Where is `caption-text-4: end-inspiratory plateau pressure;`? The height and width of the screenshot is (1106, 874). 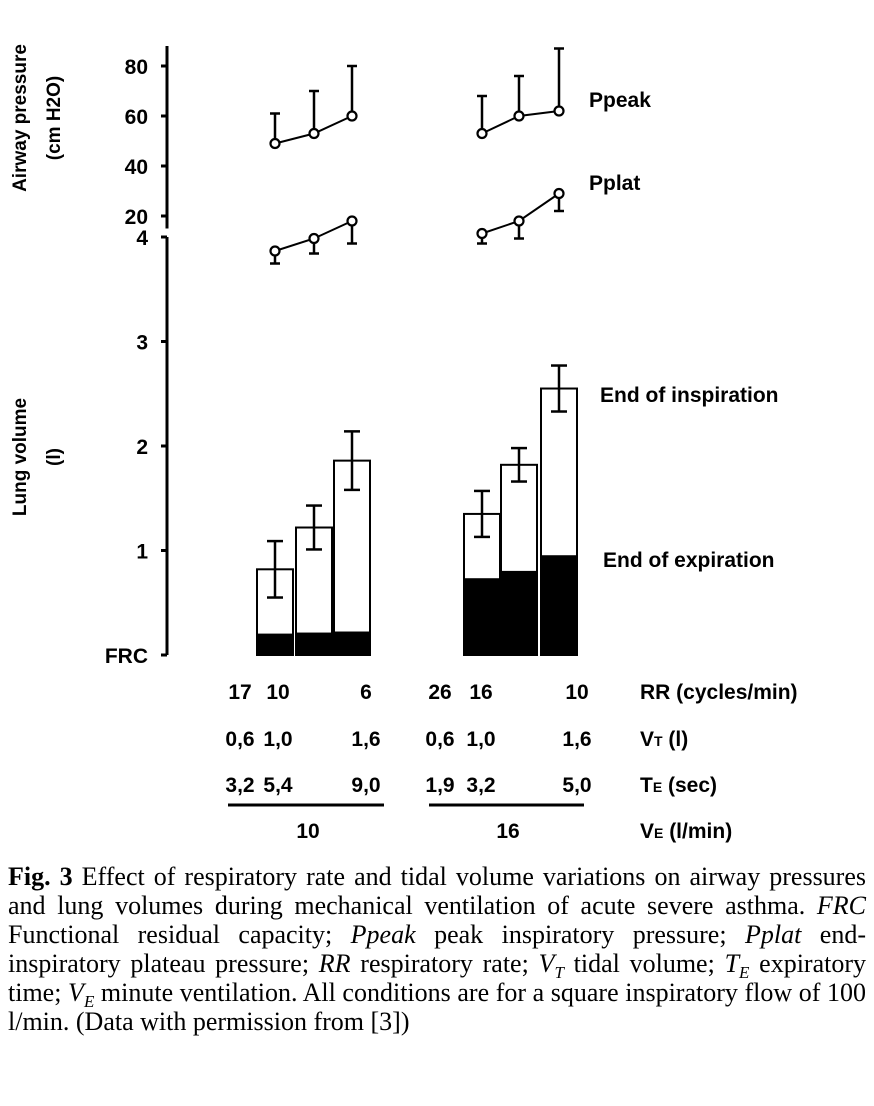
caption-text-4: end-inspiratory plateau pressure; is located at coordinates (437, 949).